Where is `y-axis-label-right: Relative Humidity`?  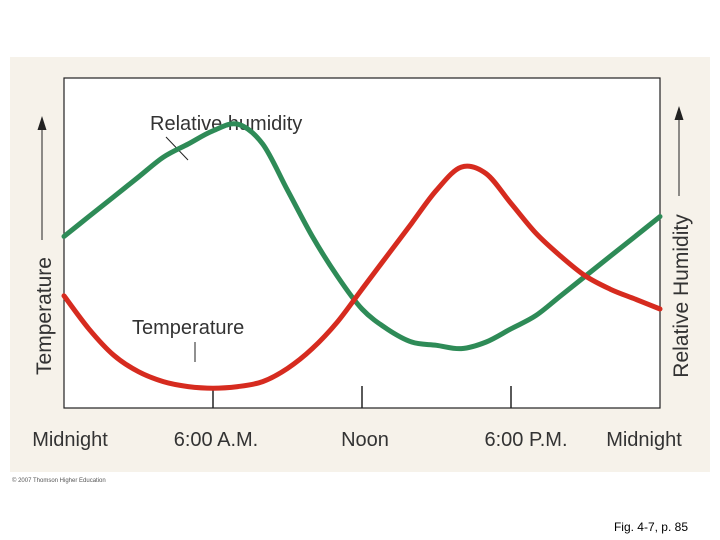
y-axis-label-right: Relative Humidity is located at coordinates (681, 296).